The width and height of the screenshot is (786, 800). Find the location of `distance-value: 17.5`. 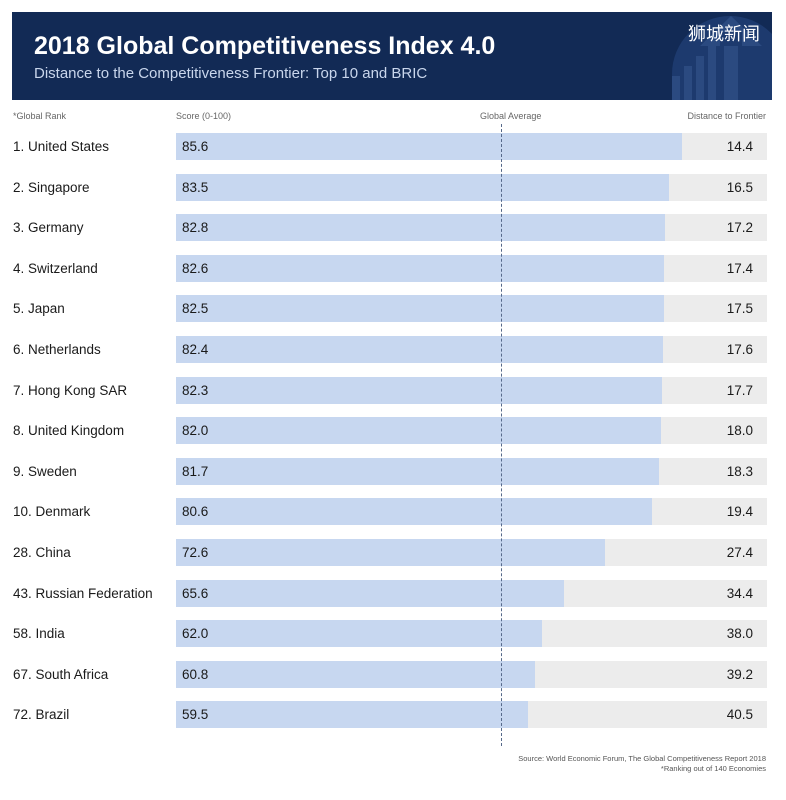

distance-value: 17.5 is located at coordinates (739, 309).